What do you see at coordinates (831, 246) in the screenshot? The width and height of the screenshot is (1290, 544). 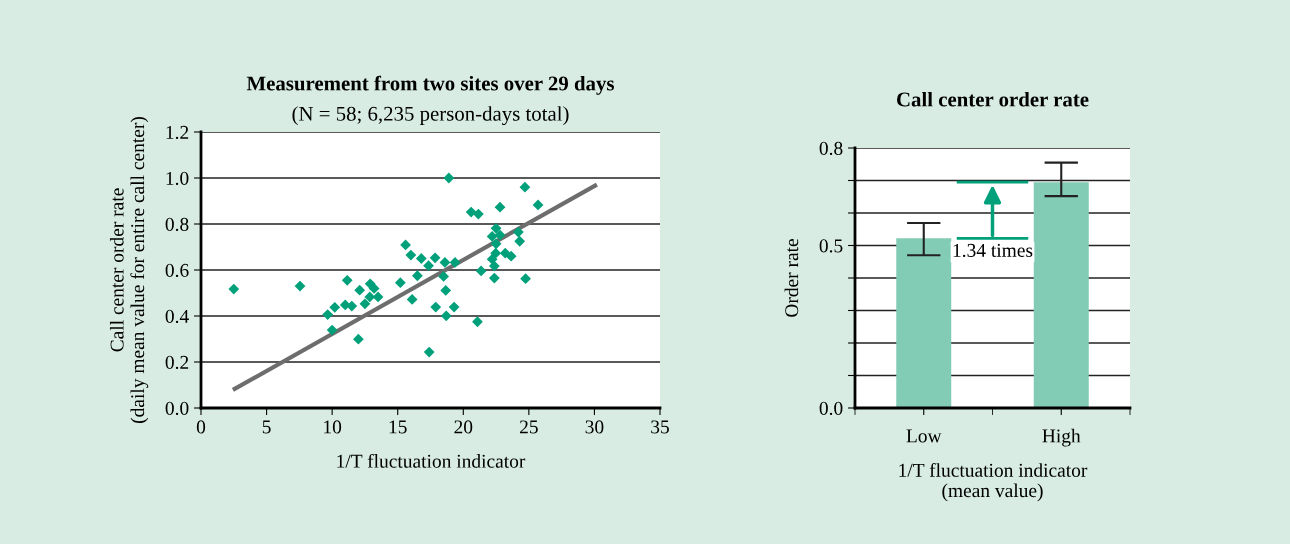 I see `y-tick-label: 0.5` at bounding box center [831, 246].